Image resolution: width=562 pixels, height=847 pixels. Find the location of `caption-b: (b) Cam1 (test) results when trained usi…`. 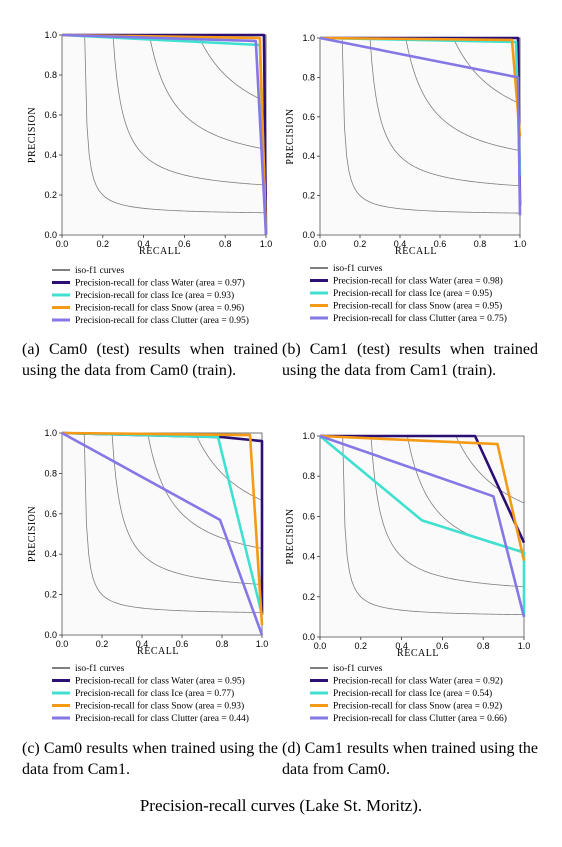

caption-b: (b) Cam1 (test) results when trained usi… is located at coordinates (410, 360).